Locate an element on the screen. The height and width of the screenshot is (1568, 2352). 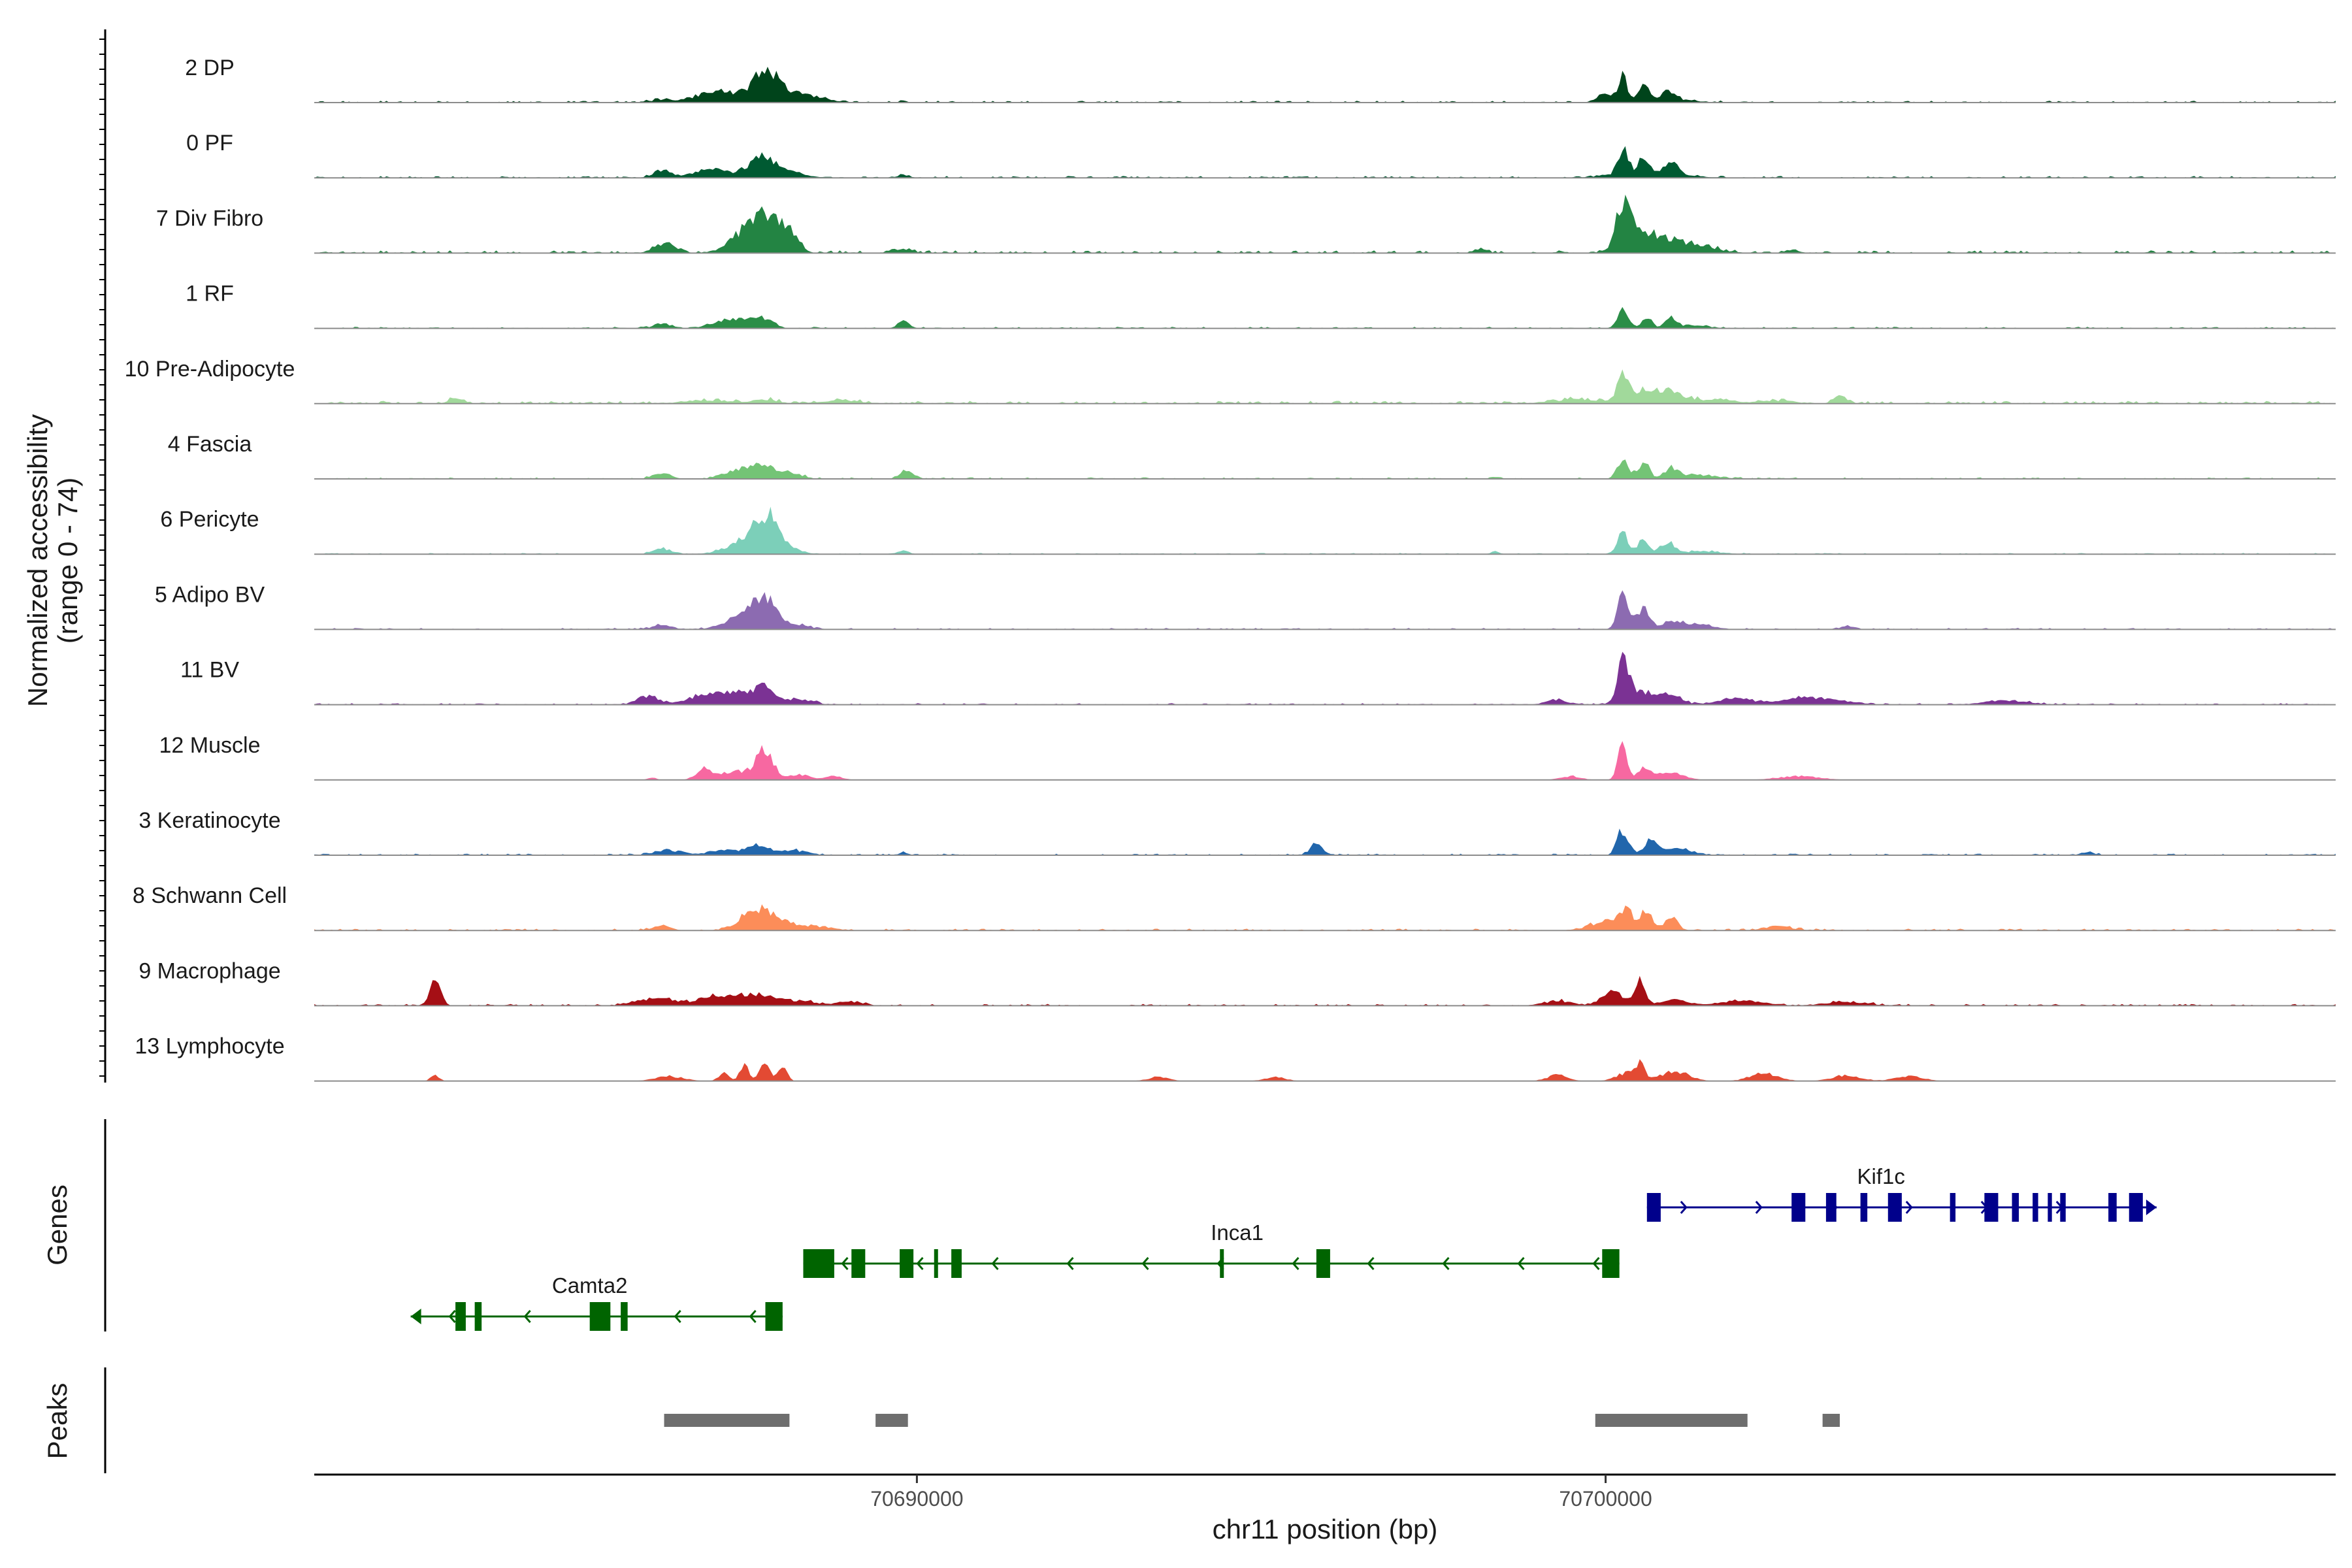
track-label: 4 Fascia is located at coordinates (210, 444).